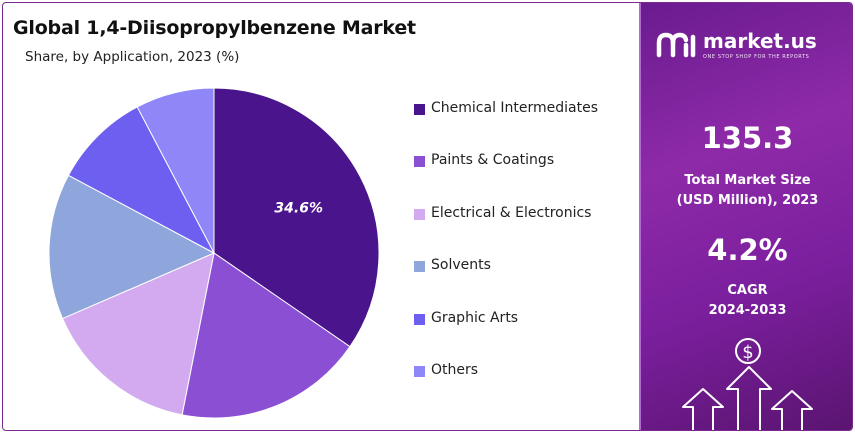 The image size is (855, 433). I want to click on cagr-value: 4.2%, so click(747, 250).